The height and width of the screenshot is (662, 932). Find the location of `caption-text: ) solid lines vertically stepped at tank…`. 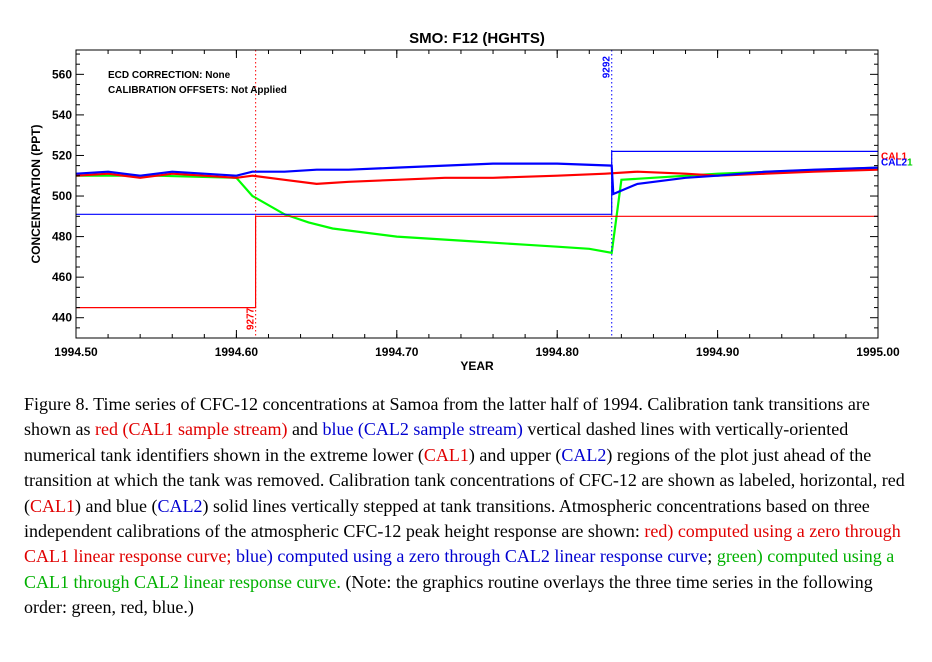

caption-text: ) solid lines vertically stepped at tank… is located at coordinates (447, 518).